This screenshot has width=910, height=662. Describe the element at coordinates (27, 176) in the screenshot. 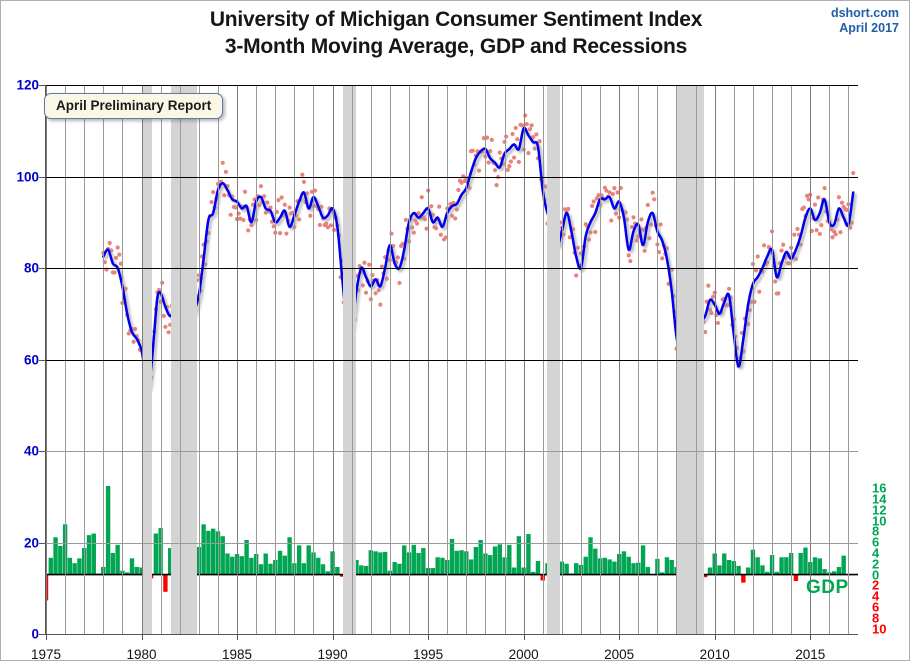

I see `y-axis-tick-label: 100` at that location.